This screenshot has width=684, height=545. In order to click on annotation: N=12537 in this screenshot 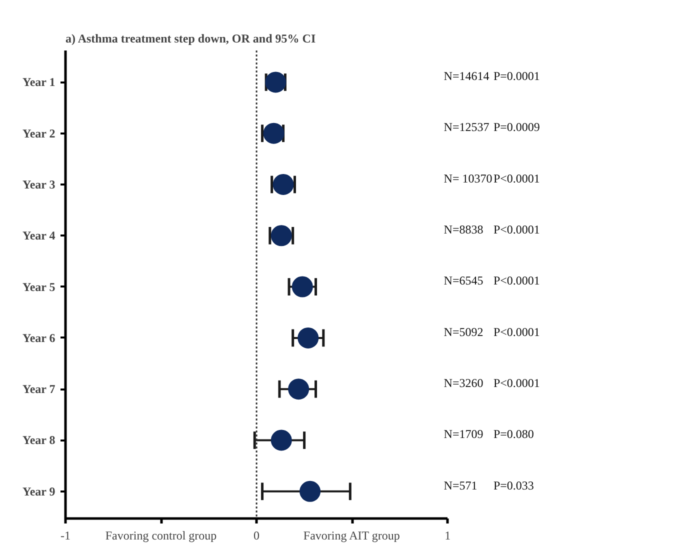, I will do `click(467, 127)`.